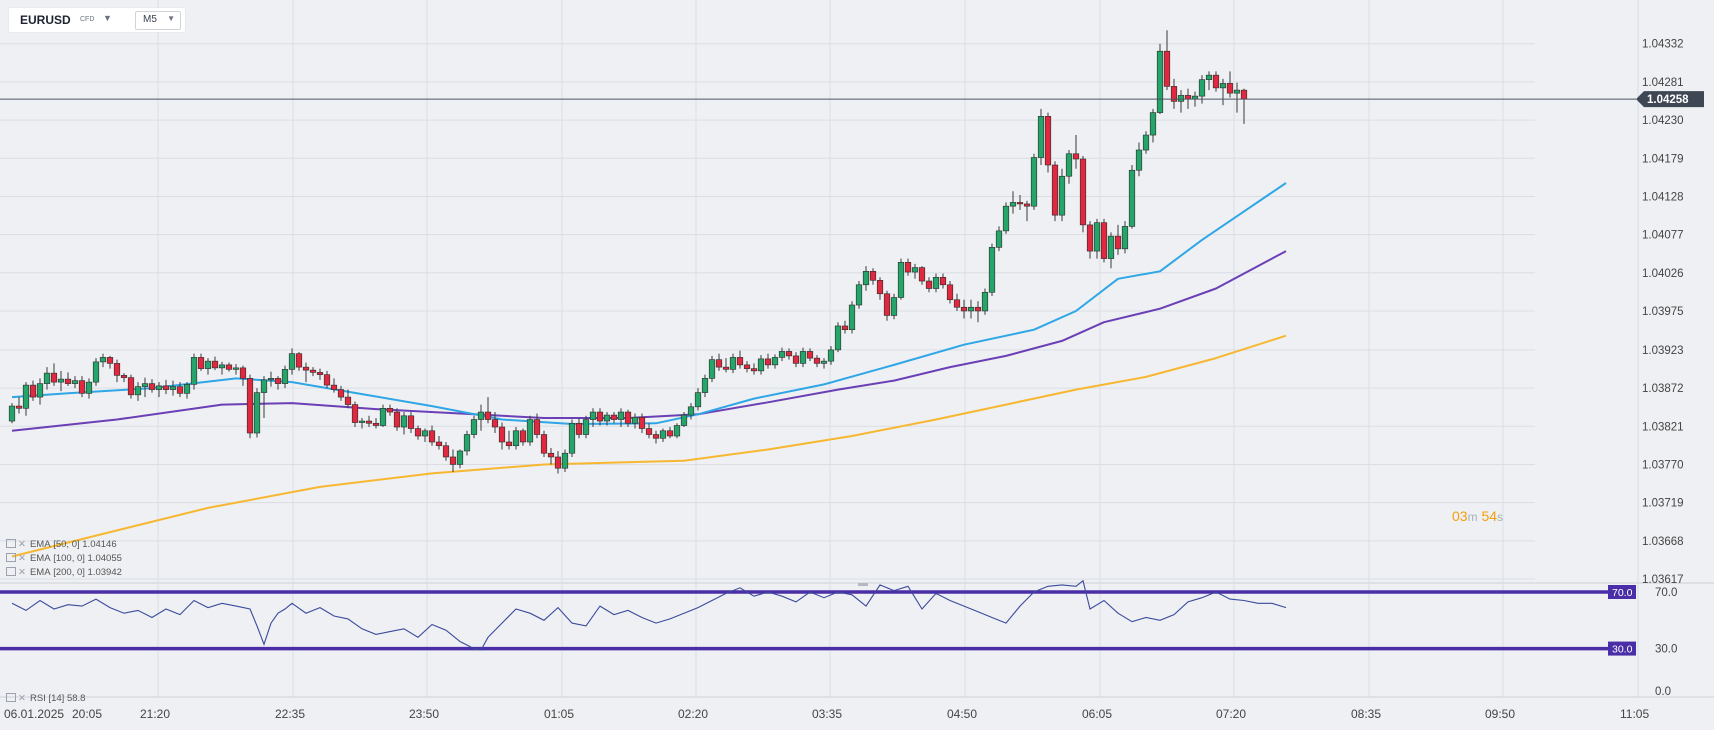 Image resolution: width=1714 pixels, height=730 pixels. What do you see at coordinates (158, 20) in the screenshot?
I see `timeframe-selector: M5 ▼` at bounding box center [158, 20].